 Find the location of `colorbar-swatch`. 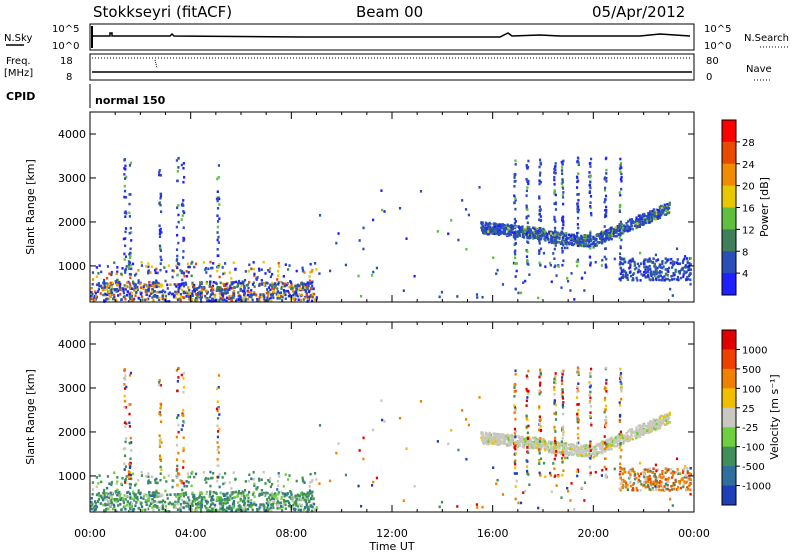

colorbar-swatch is located at coordinates (729, 196).